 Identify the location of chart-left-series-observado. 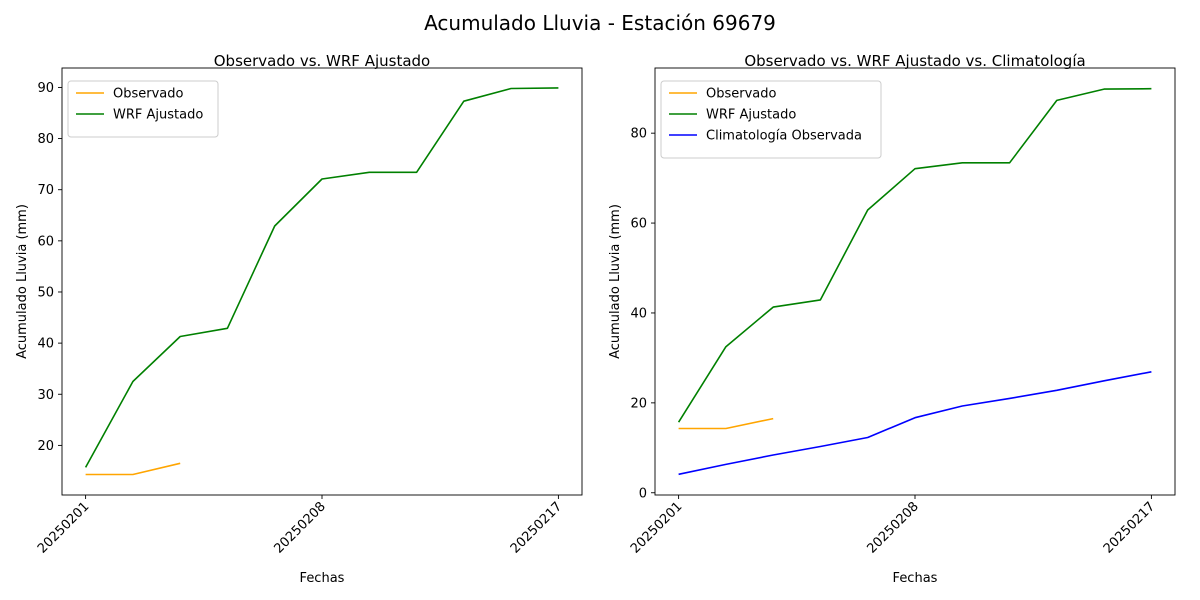
(133, 468).